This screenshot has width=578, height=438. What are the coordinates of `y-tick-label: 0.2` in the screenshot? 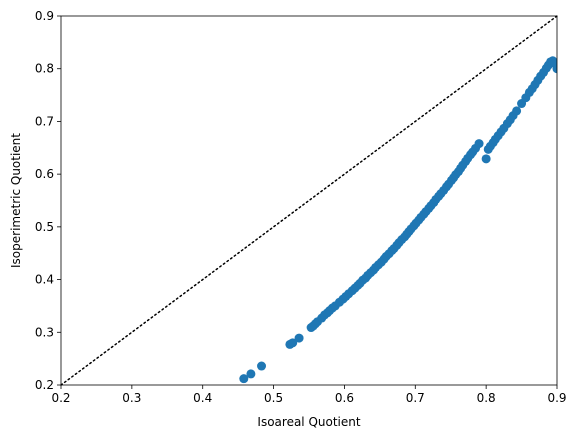 It's located at (44, 385).